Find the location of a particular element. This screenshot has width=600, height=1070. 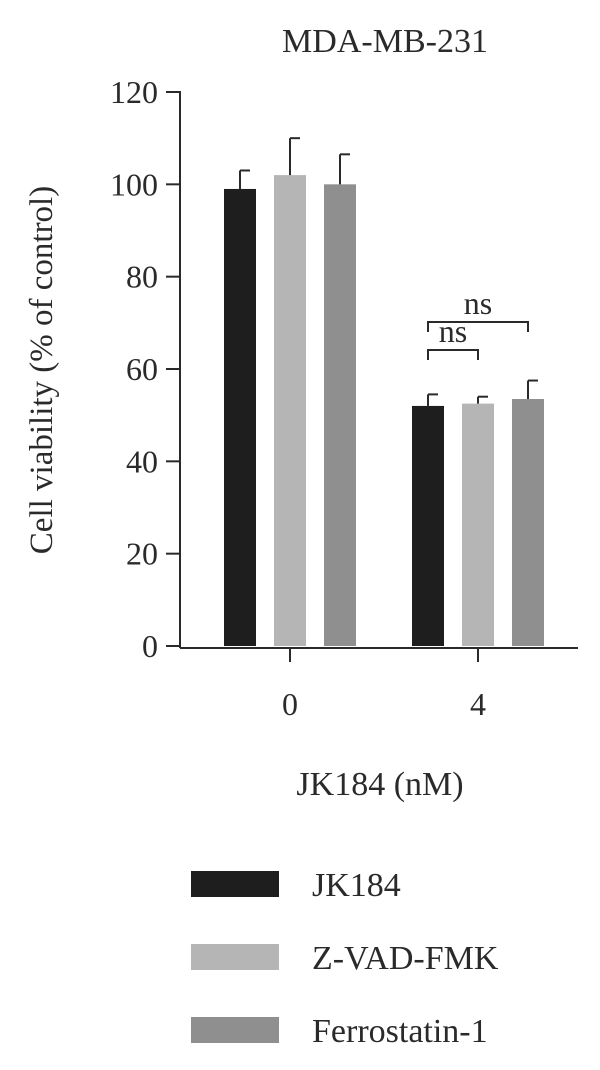

x-tick-label: 0 is located at coordinates (290, 704).